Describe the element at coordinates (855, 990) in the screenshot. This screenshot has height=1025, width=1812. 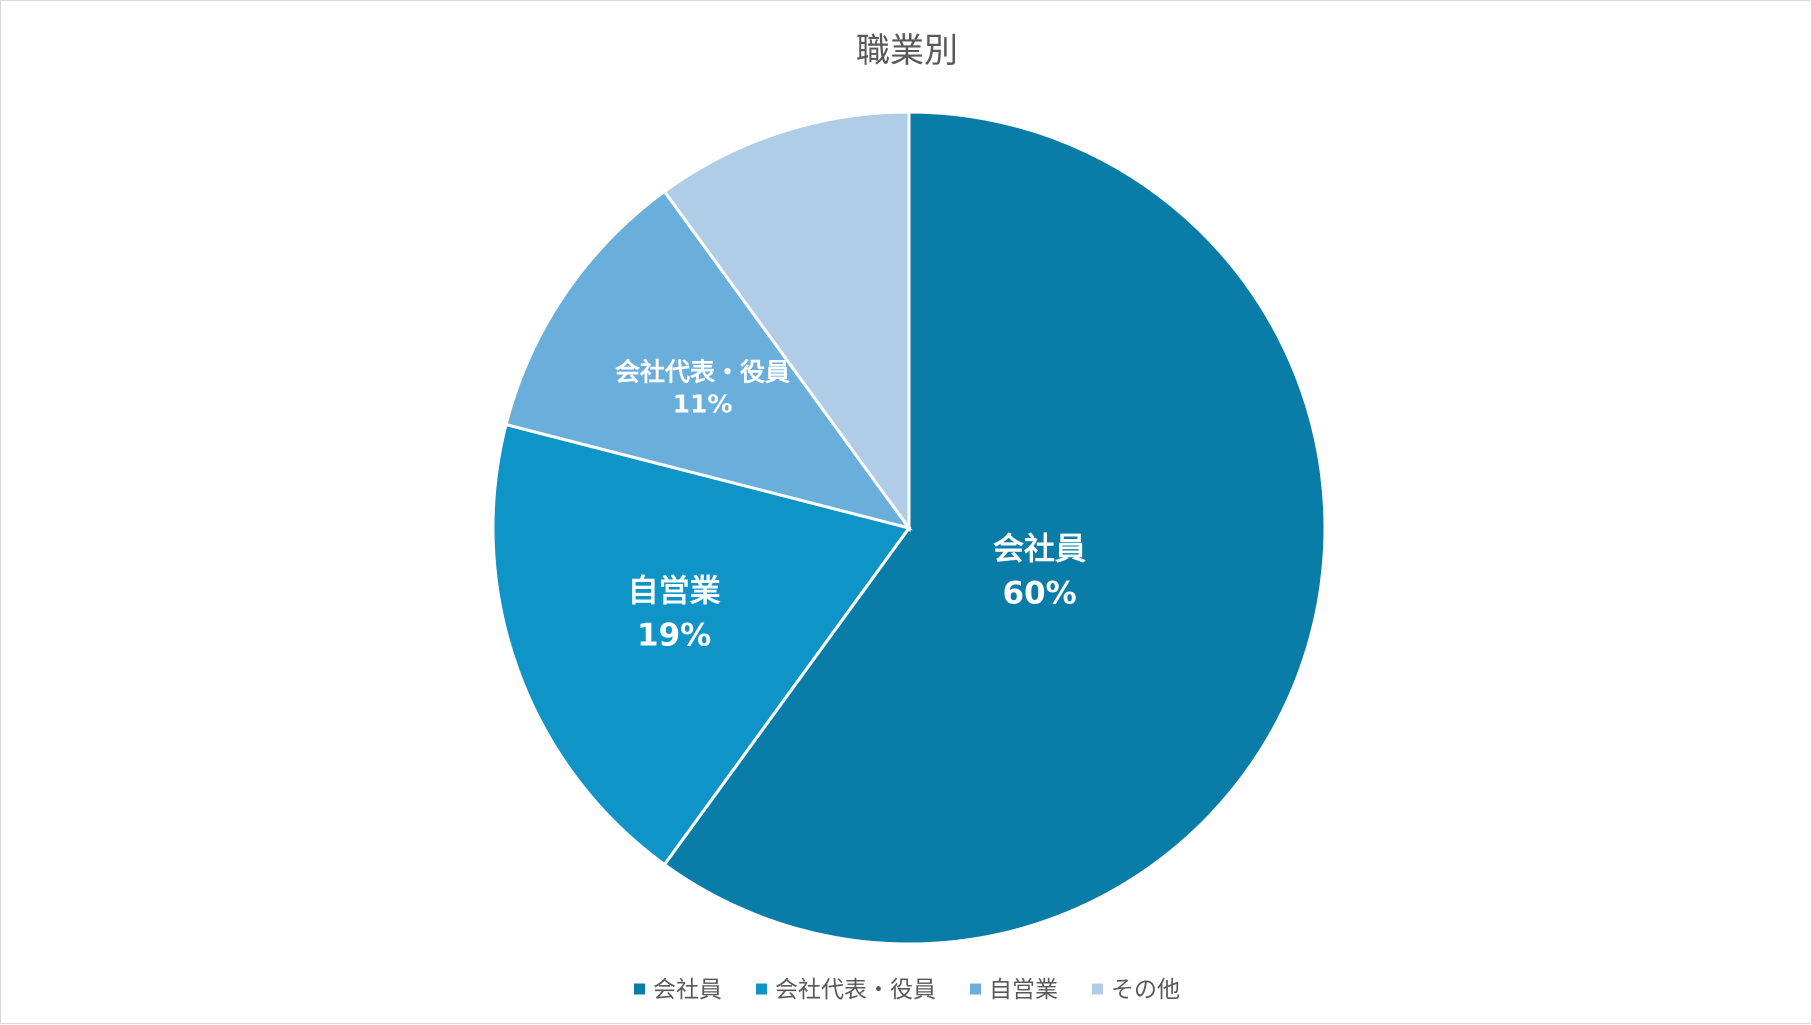
I see `legend-label-1: 会社代表・役員` at that location.